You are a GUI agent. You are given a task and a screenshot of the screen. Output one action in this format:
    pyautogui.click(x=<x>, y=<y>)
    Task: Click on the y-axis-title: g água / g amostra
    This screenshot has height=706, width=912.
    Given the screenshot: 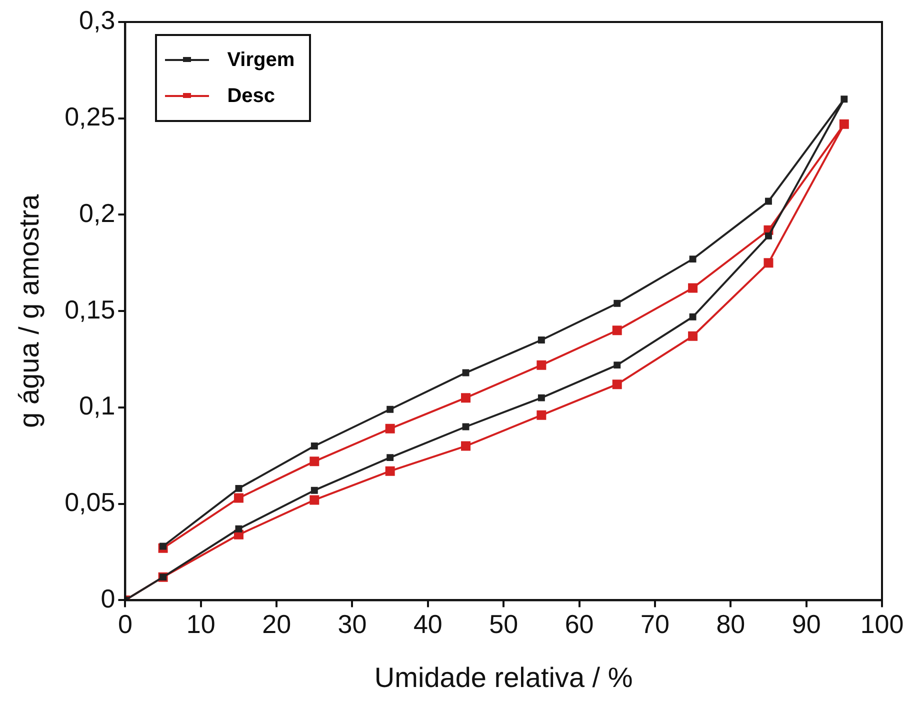 What is the action you would take?
    pyautogui.click(x=29, y=311)
    